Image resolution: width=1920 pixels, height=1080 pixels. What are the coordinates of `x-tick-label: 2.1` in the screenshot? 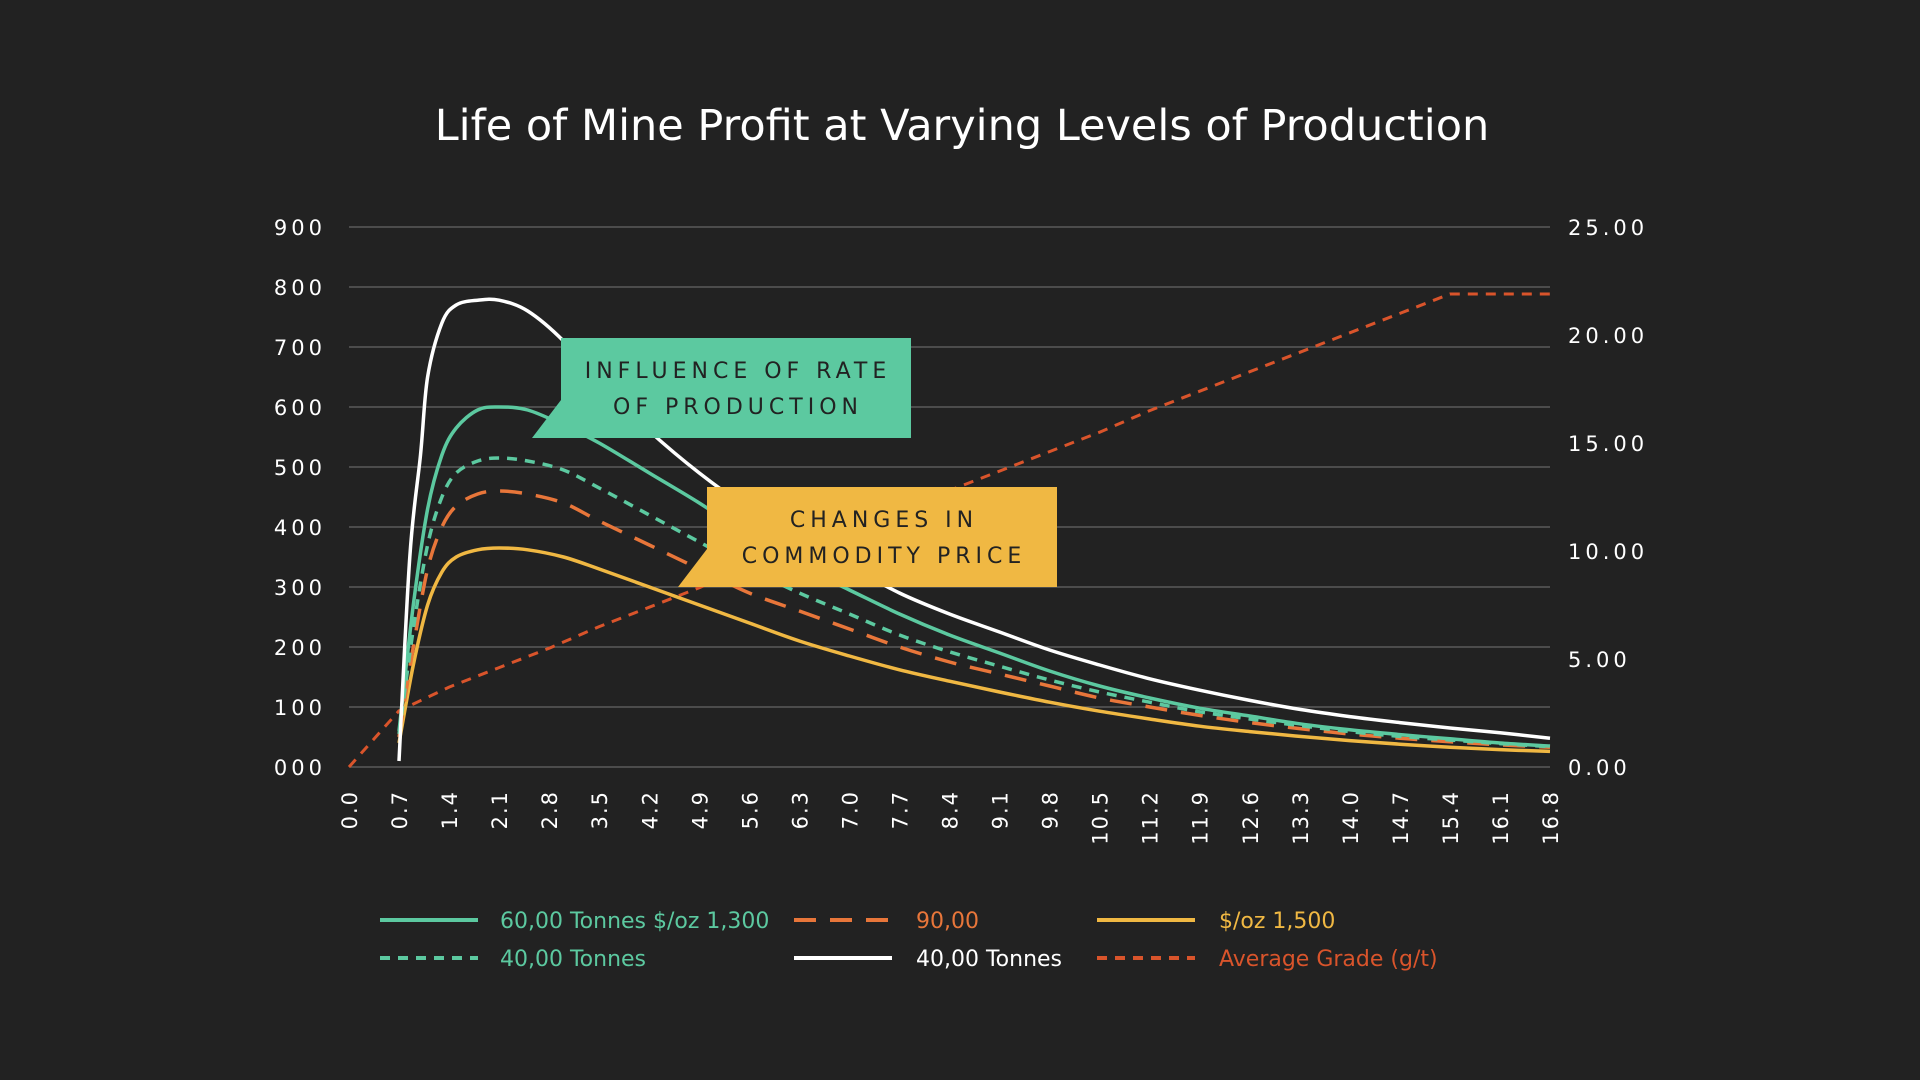 It's located at (500, 809).